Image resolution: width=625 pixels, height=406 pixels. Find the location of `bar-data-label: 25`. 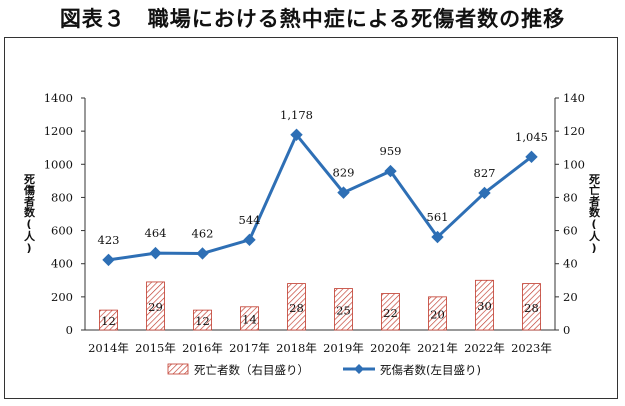

bar-data-label: 25 is located at coordinates (343, 310).